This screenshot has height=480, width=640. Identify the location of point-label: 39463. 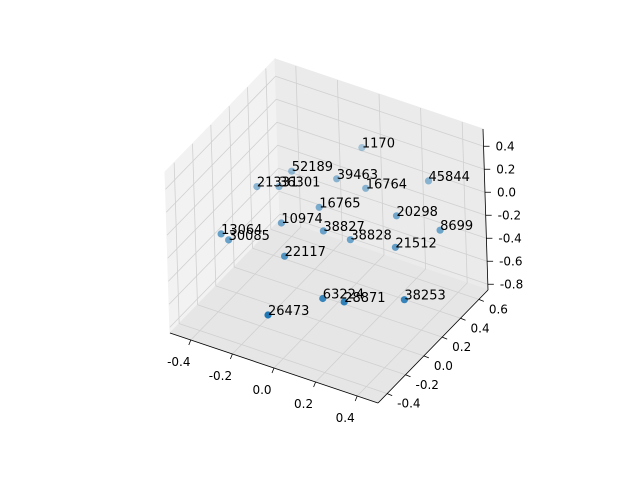
(357, 175).